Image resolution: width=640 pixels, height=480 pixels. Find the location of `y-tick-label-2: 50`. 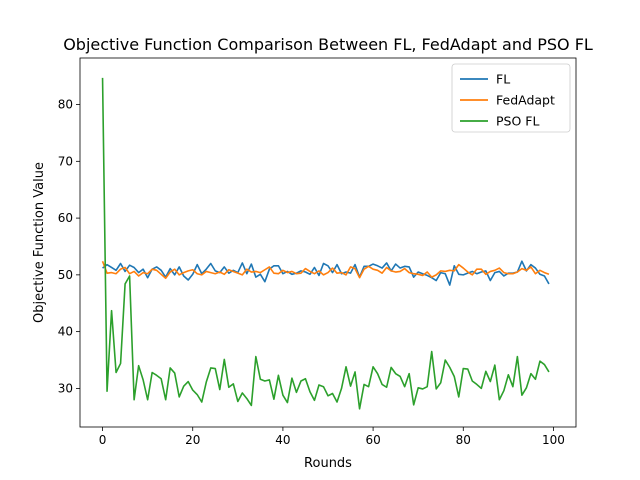

y-tick-label-2: 50 is located at coordinates (65, 275).